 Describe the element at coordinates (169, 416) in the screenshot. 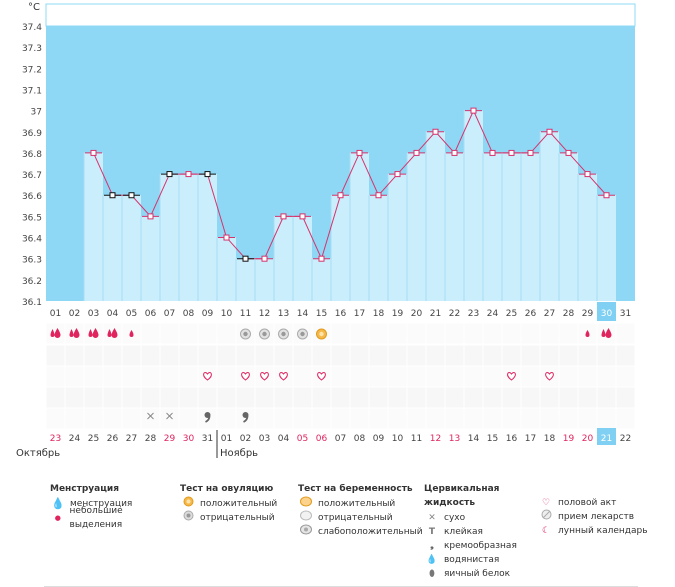

I see `dry-icon` at that location.